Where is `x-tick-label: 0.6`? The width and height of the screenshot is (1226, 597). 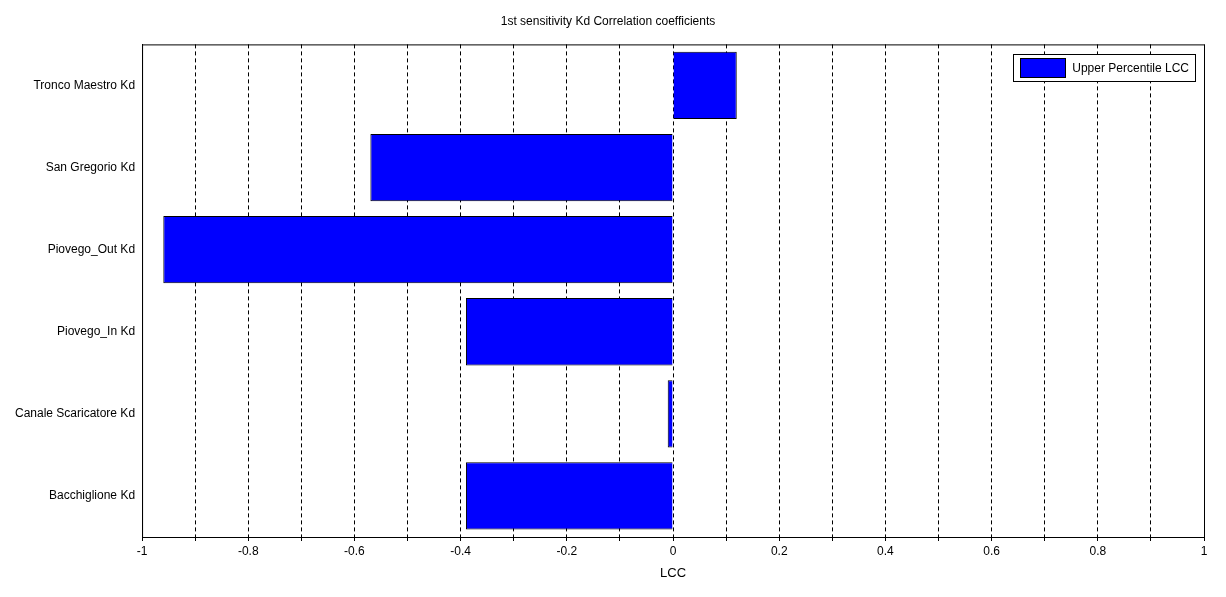 x-tick-label: 0.6 is located at coordinates (992, 550).